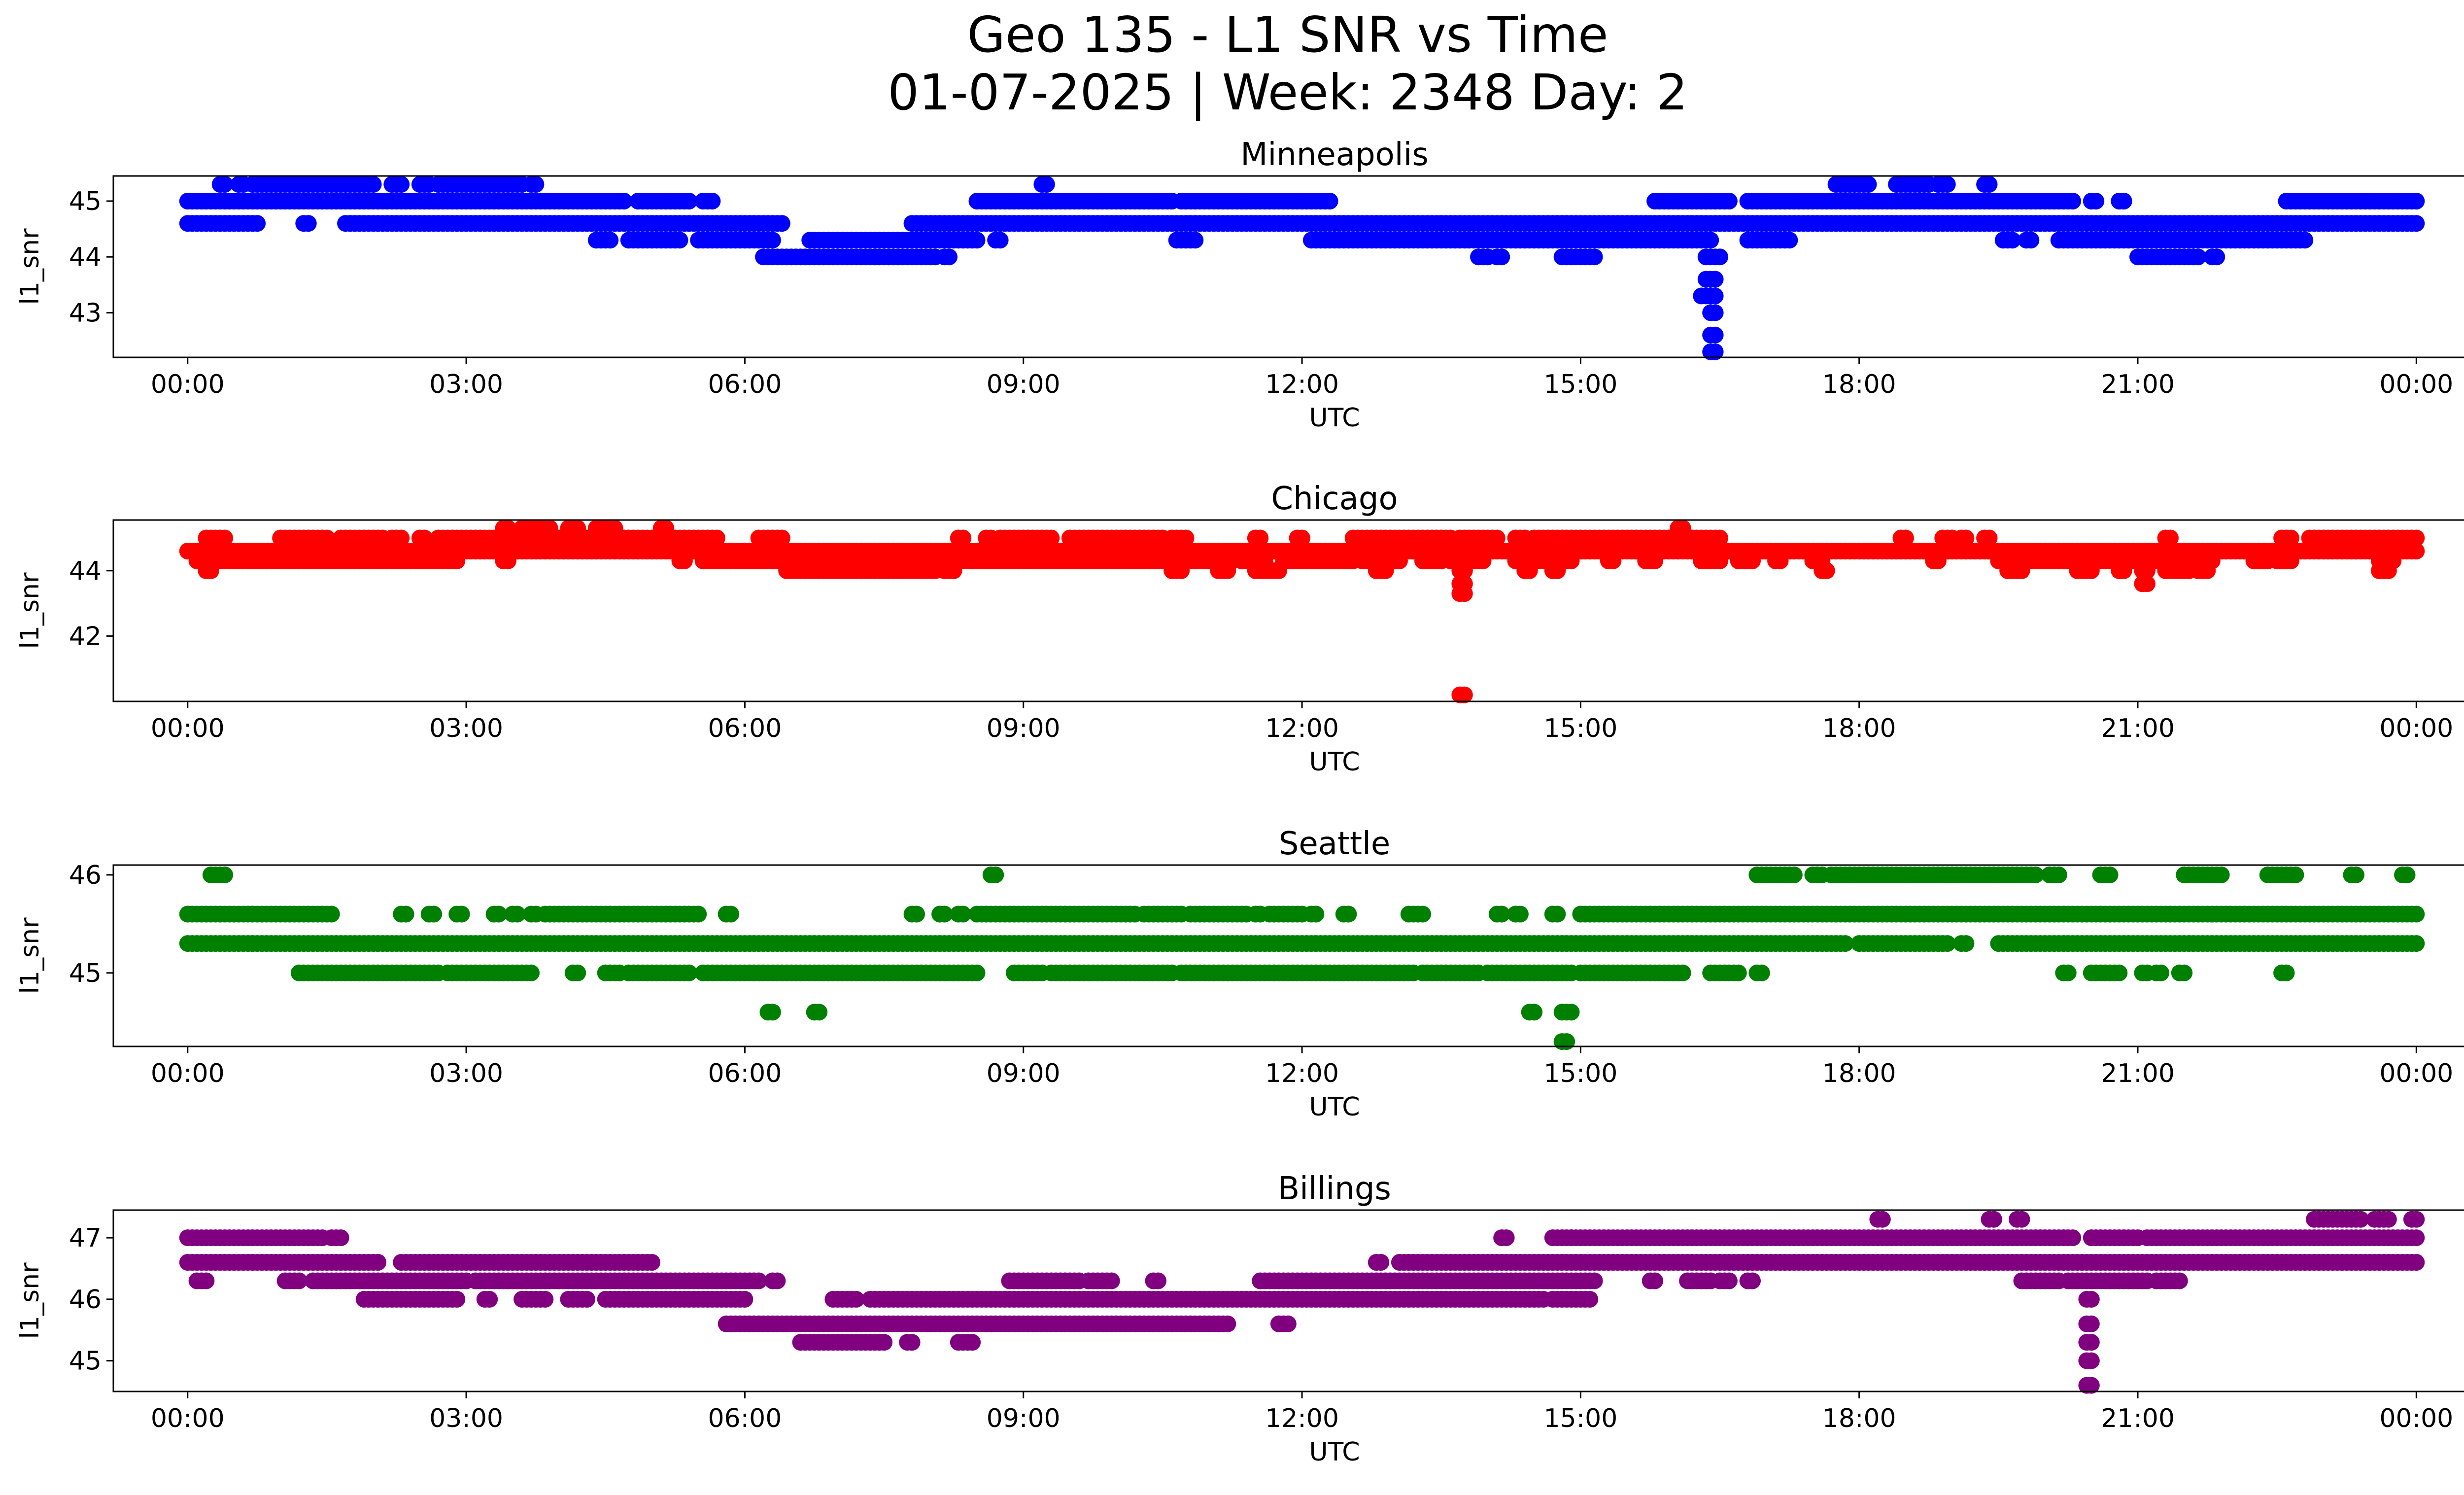  I want to click on x-tick-label: 21:00, so click(2138, 384).